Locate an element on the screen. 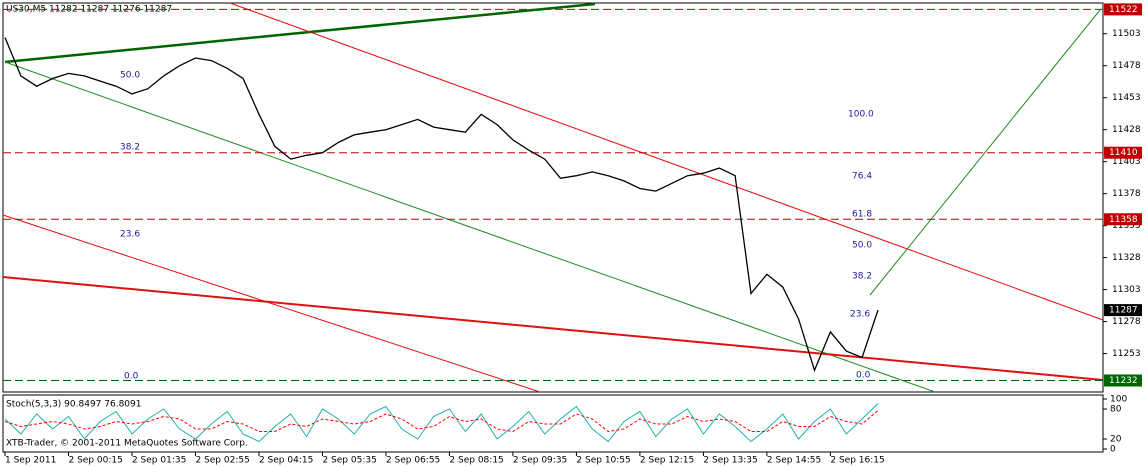  x-tick-label: 2 Sep 05:35 is located at coordinates (349, 461).